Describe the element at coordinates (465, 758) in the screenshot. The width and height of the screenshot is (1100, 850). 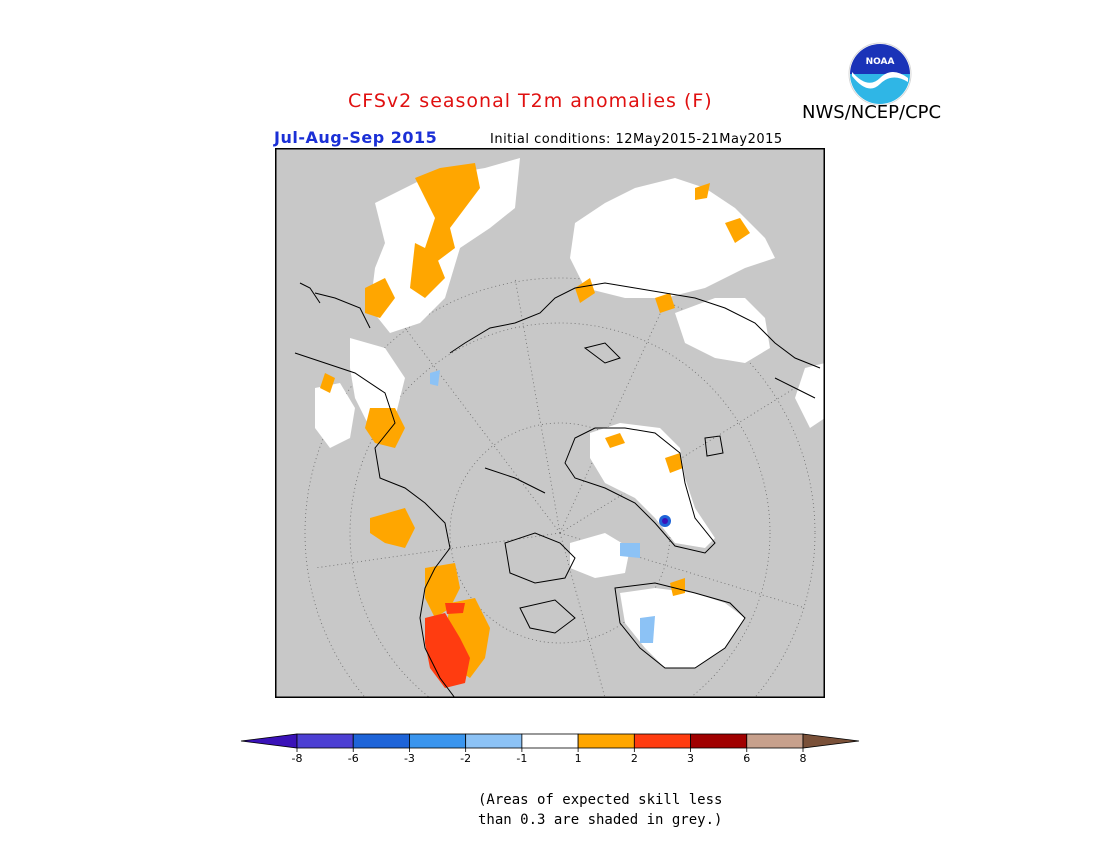
I see `colorbar-tick-label: -2` at that location.